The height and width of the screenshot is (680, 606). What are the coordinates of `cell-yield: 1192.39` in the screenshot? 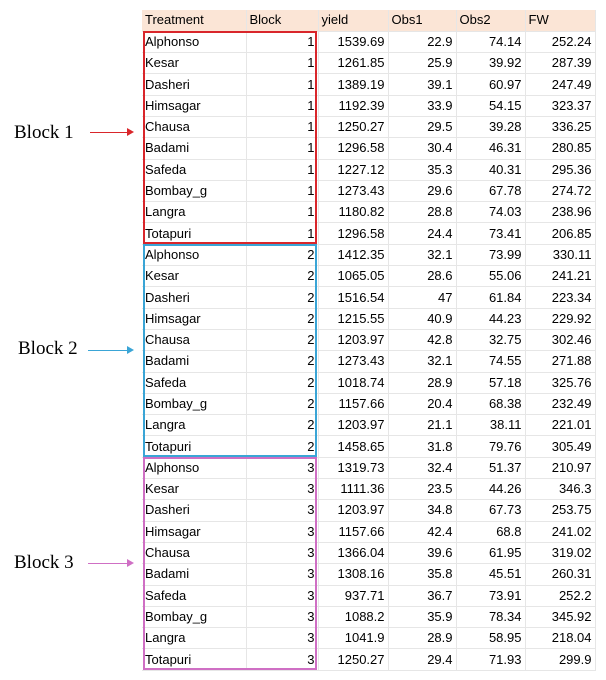 It's located at (353, 106).